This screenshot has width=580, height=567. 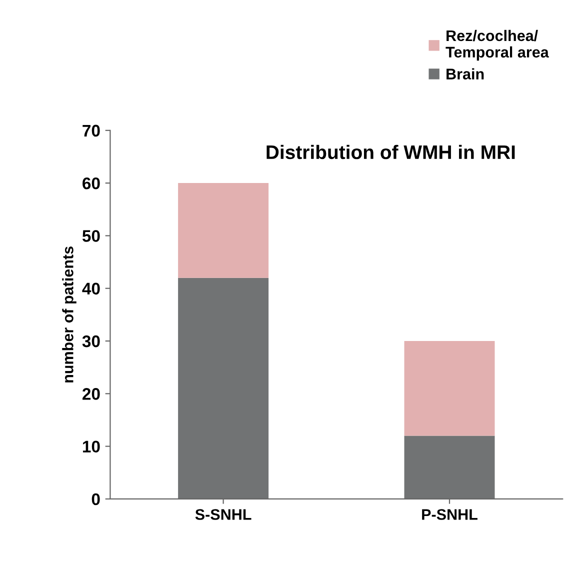 What do you see at coordinates (450, 514) in the screenshot?
I see `x-tick-label: P-SNHL` at bounding box center [450, 514].